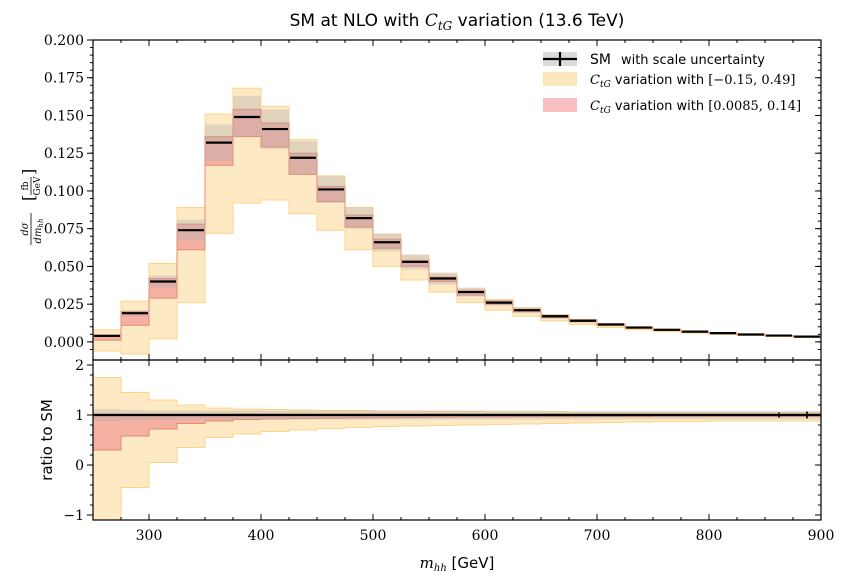 The image size is (848, 586). What do you see at coordinates (149, 536) in the screenshot?
I see `x-tick-label-300: 300` at bounding box center [149, 536].